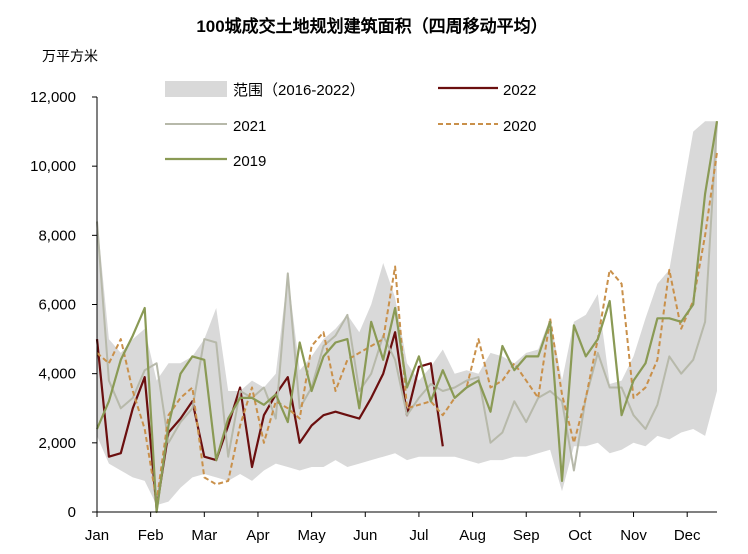 This screenshot has width=748, height=554. Describe the element at coordinates (57, 305) in the screenshot. I see `y-tick-label: 6,000` at that location.